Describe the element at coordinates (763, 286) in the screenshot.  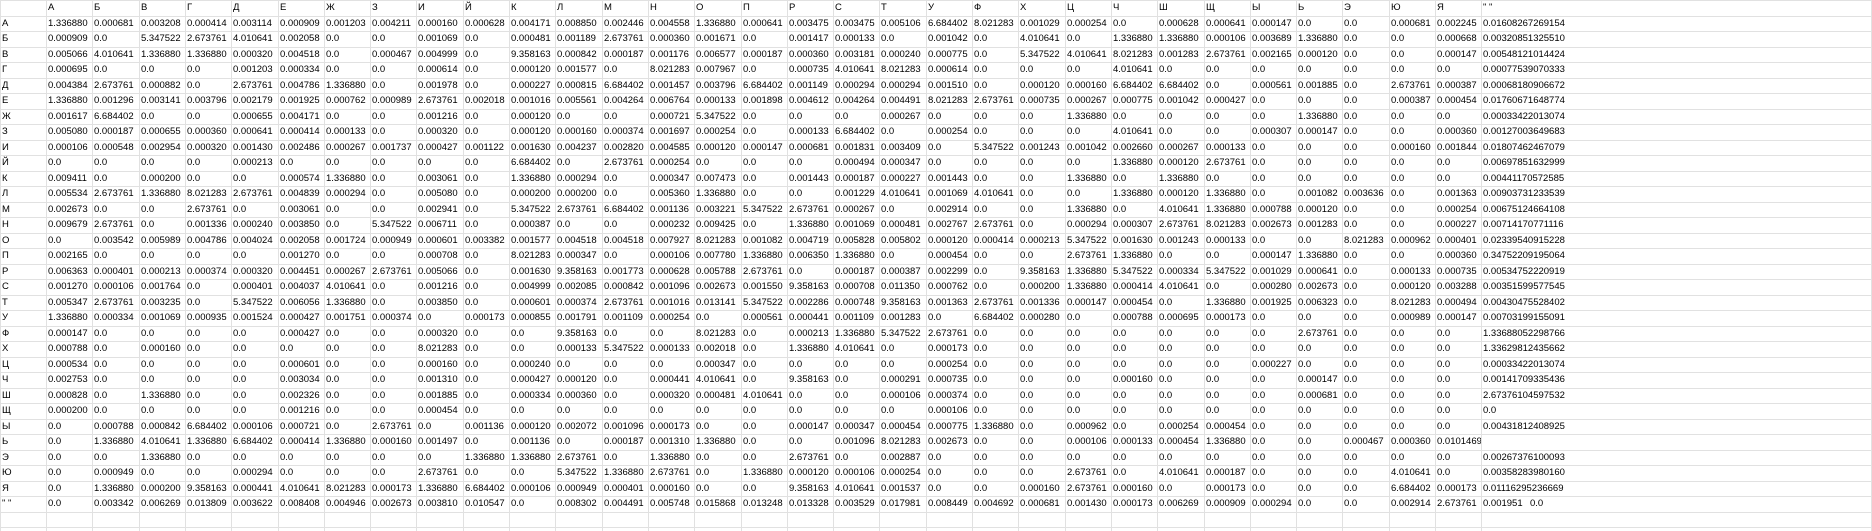
I see `table-cell: 0.001550` at that location.